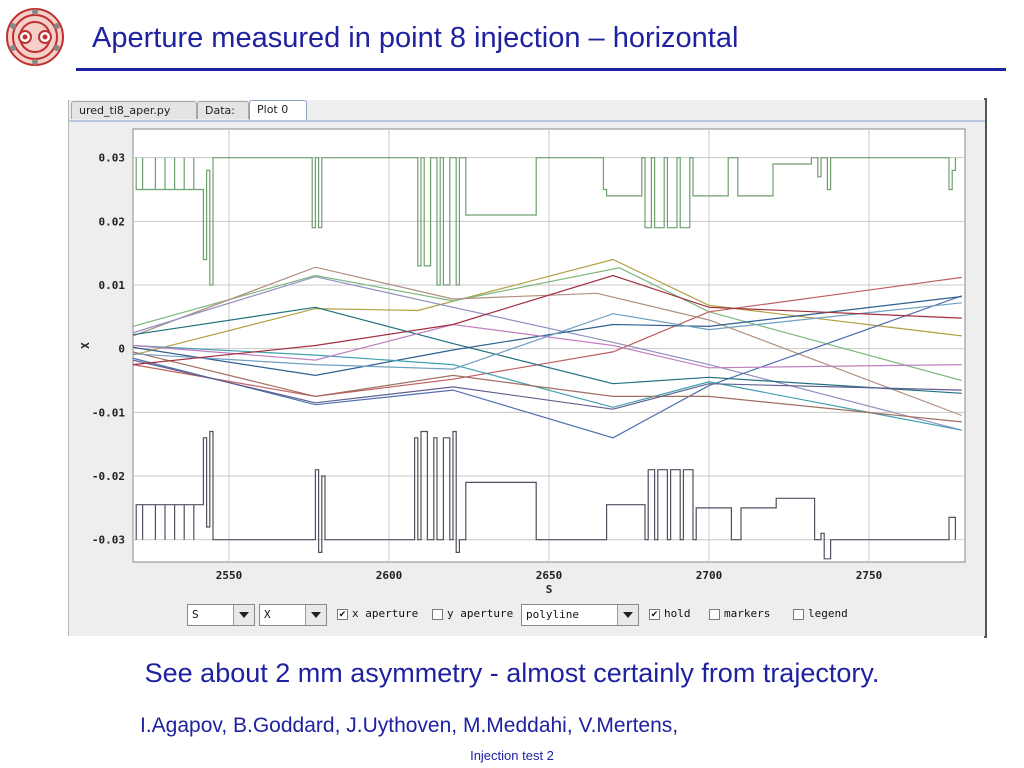 This screenshot has height=768, width=1024. What do you see at coordinates (747, 613) in the screenshot?
I see `markers-label: markers` at bounding box center [747, 613].